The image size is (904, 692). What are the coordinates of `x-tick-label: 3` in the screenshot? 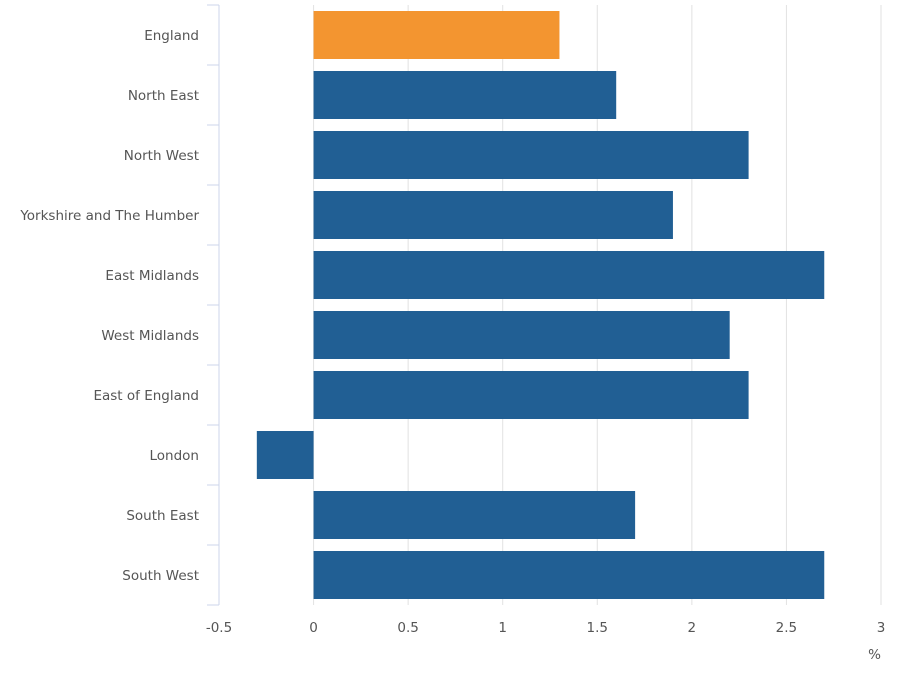 It's located at (881, 628).